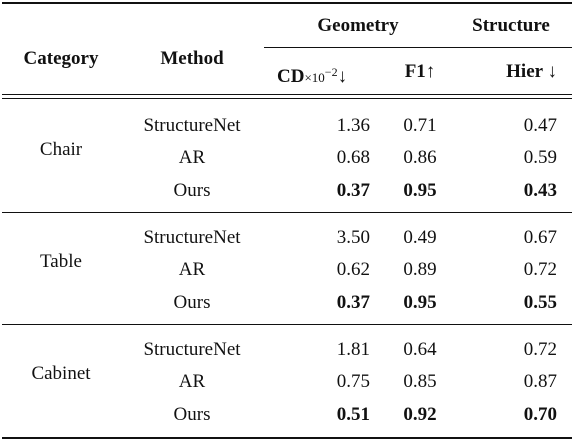 The height and width of the screenshot is (440, 574). What do you see at coordinates (511, 25) in the screenshot?
I see `structure-group-header: Structure` at bounding box center [511, 25].